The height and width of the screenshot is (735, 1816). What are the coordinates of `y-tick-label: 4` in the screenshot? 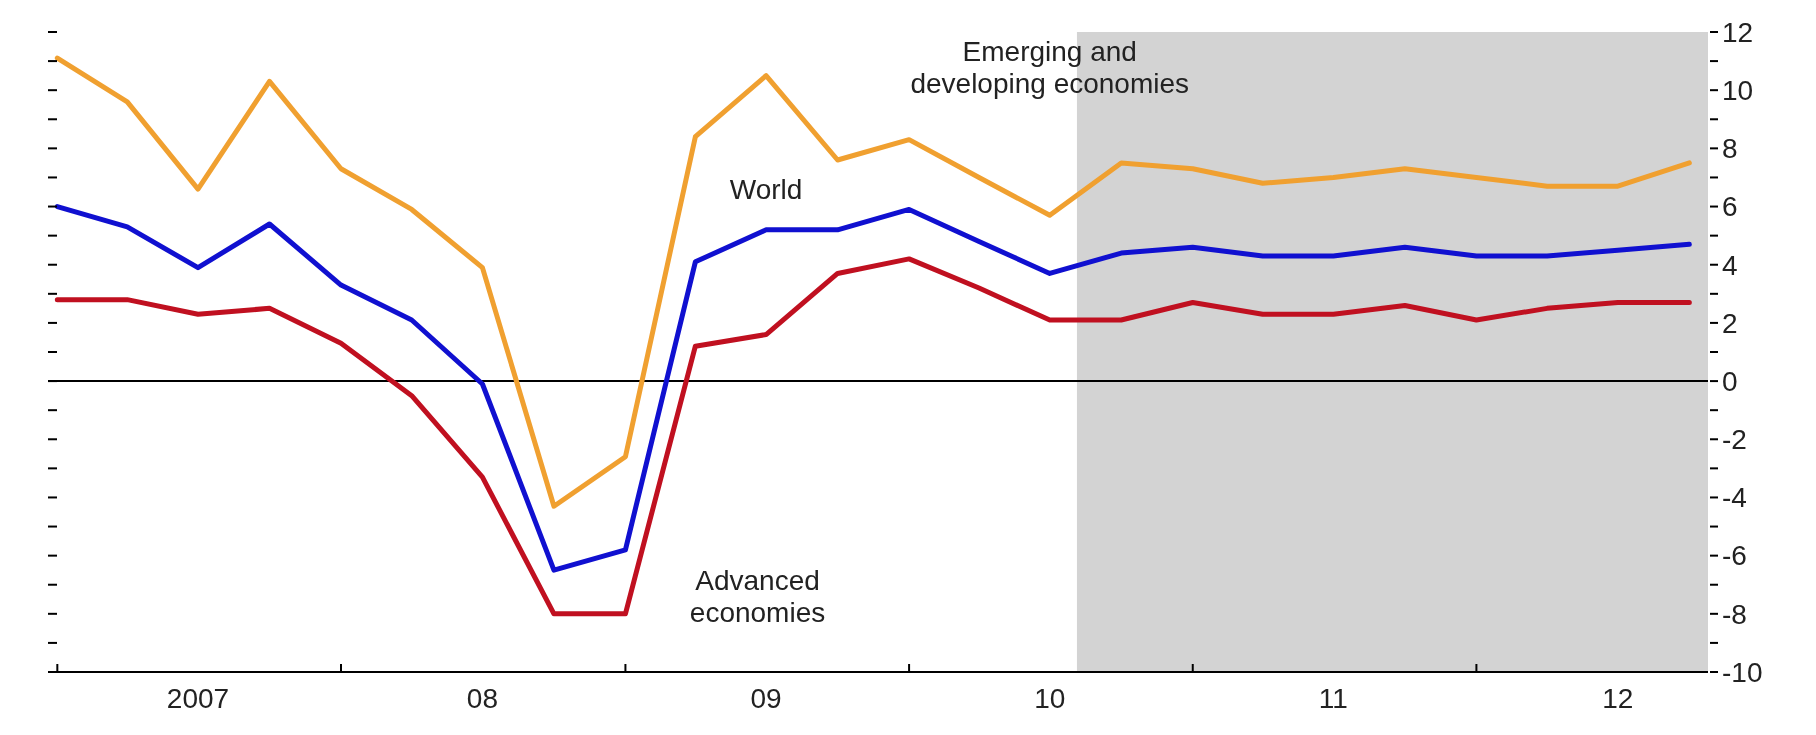 It's located at (1730, 265).